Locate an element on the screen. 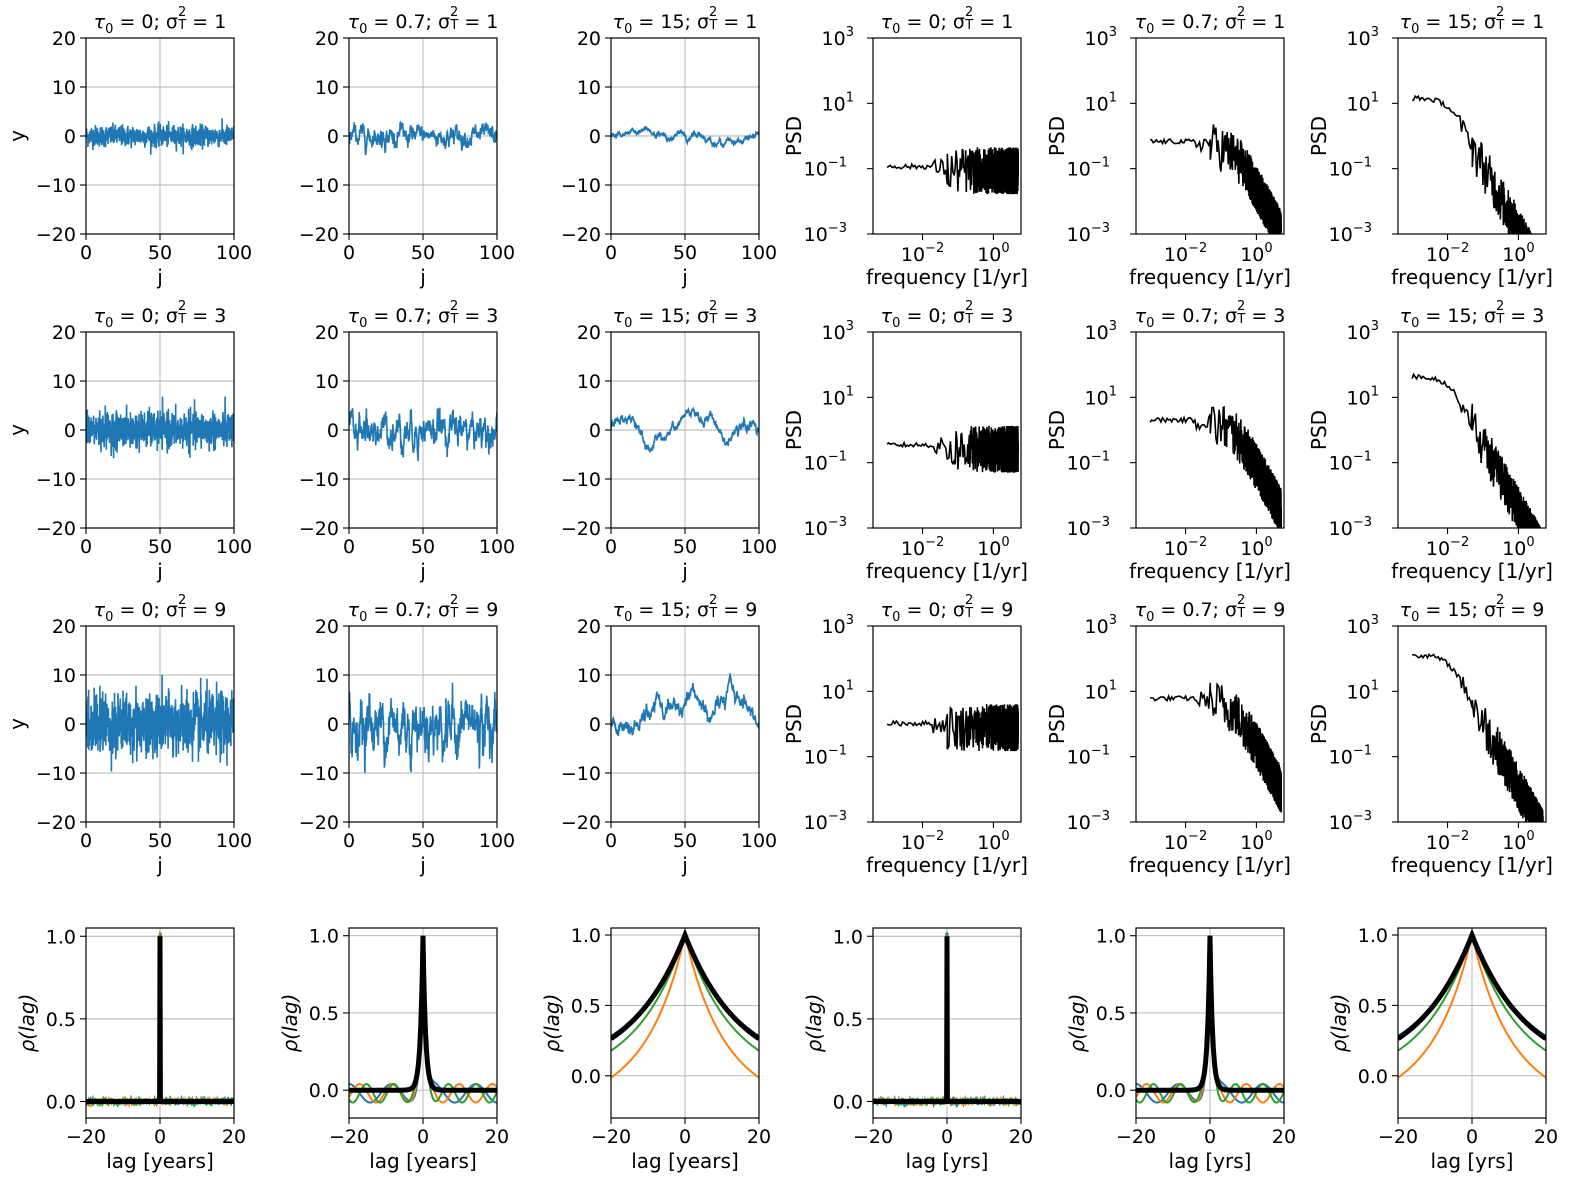  tick-exp: 1 is located at coordinates (1375, 685).